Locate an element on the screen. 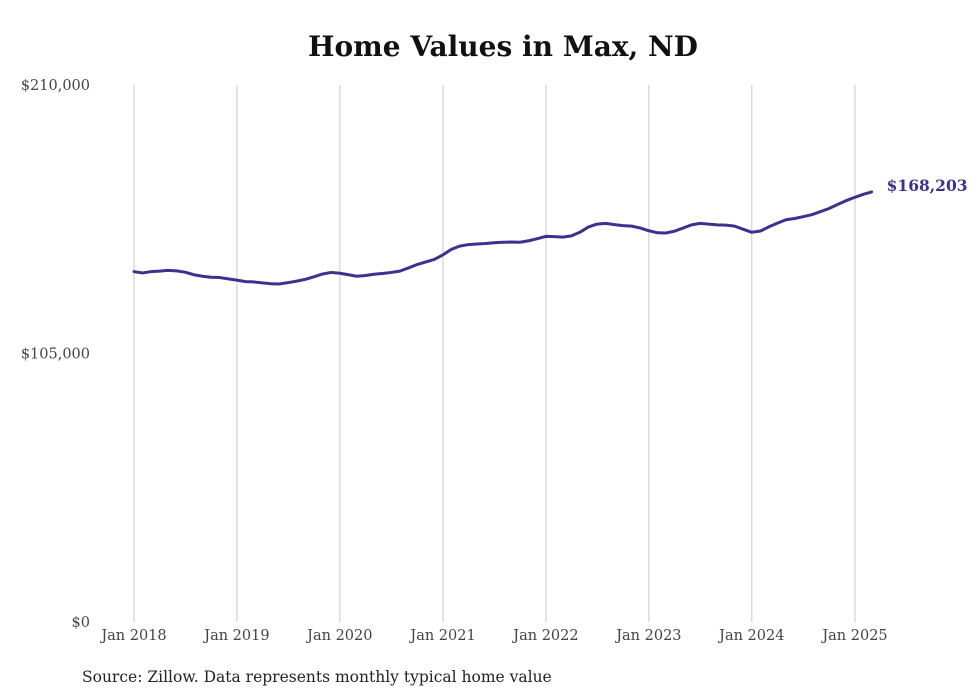 The height and width of the screenshot is (699, 980). y-axis: $0 $105,000 $210,000 is located at coordinates (55, 354).